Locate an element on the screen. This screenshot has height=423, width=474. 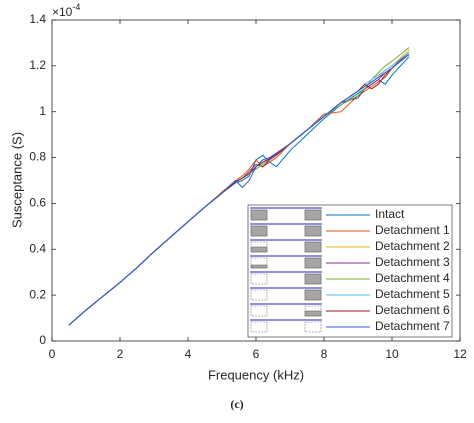
y-tick-label: 1 is located at coordinates (42, 111).